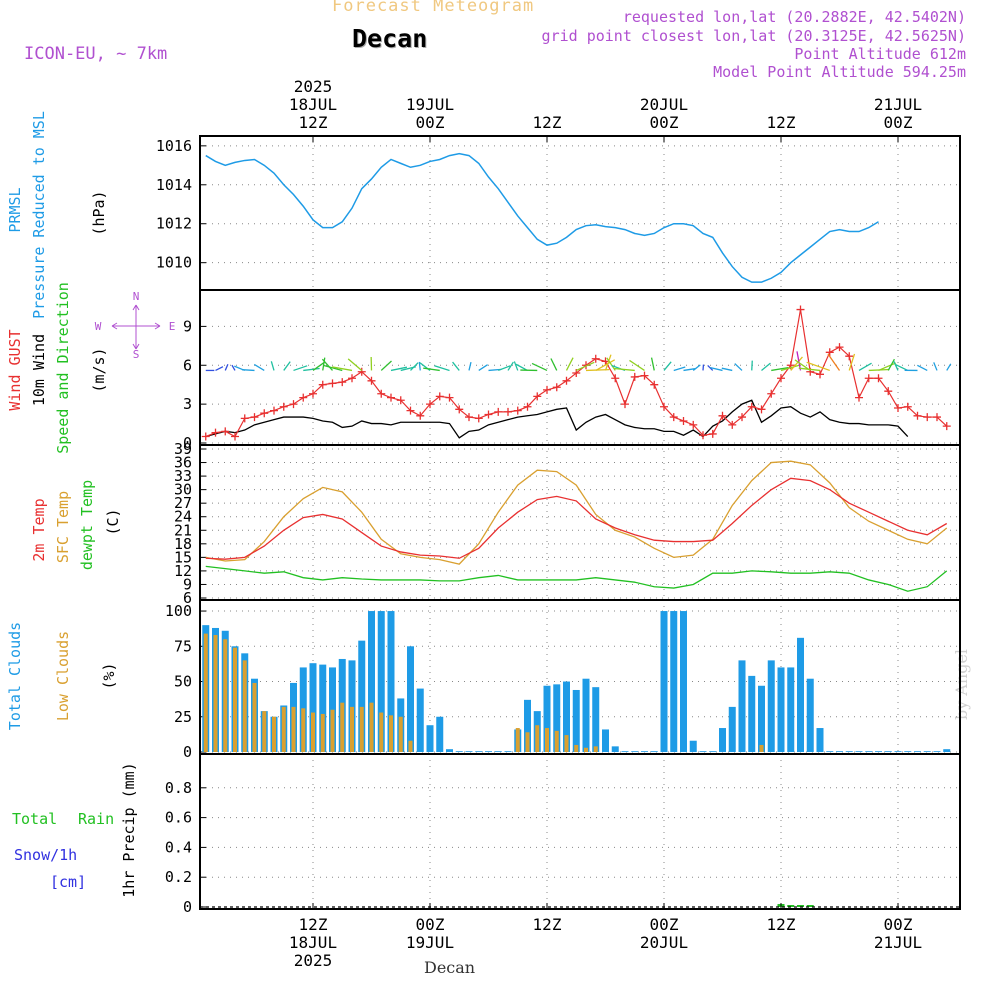 The width and height of the screenshot is (1000, 1000). Describe the element at coordinates (580, 367) in the screenshot. I see `panel-frame-wind` at that location.